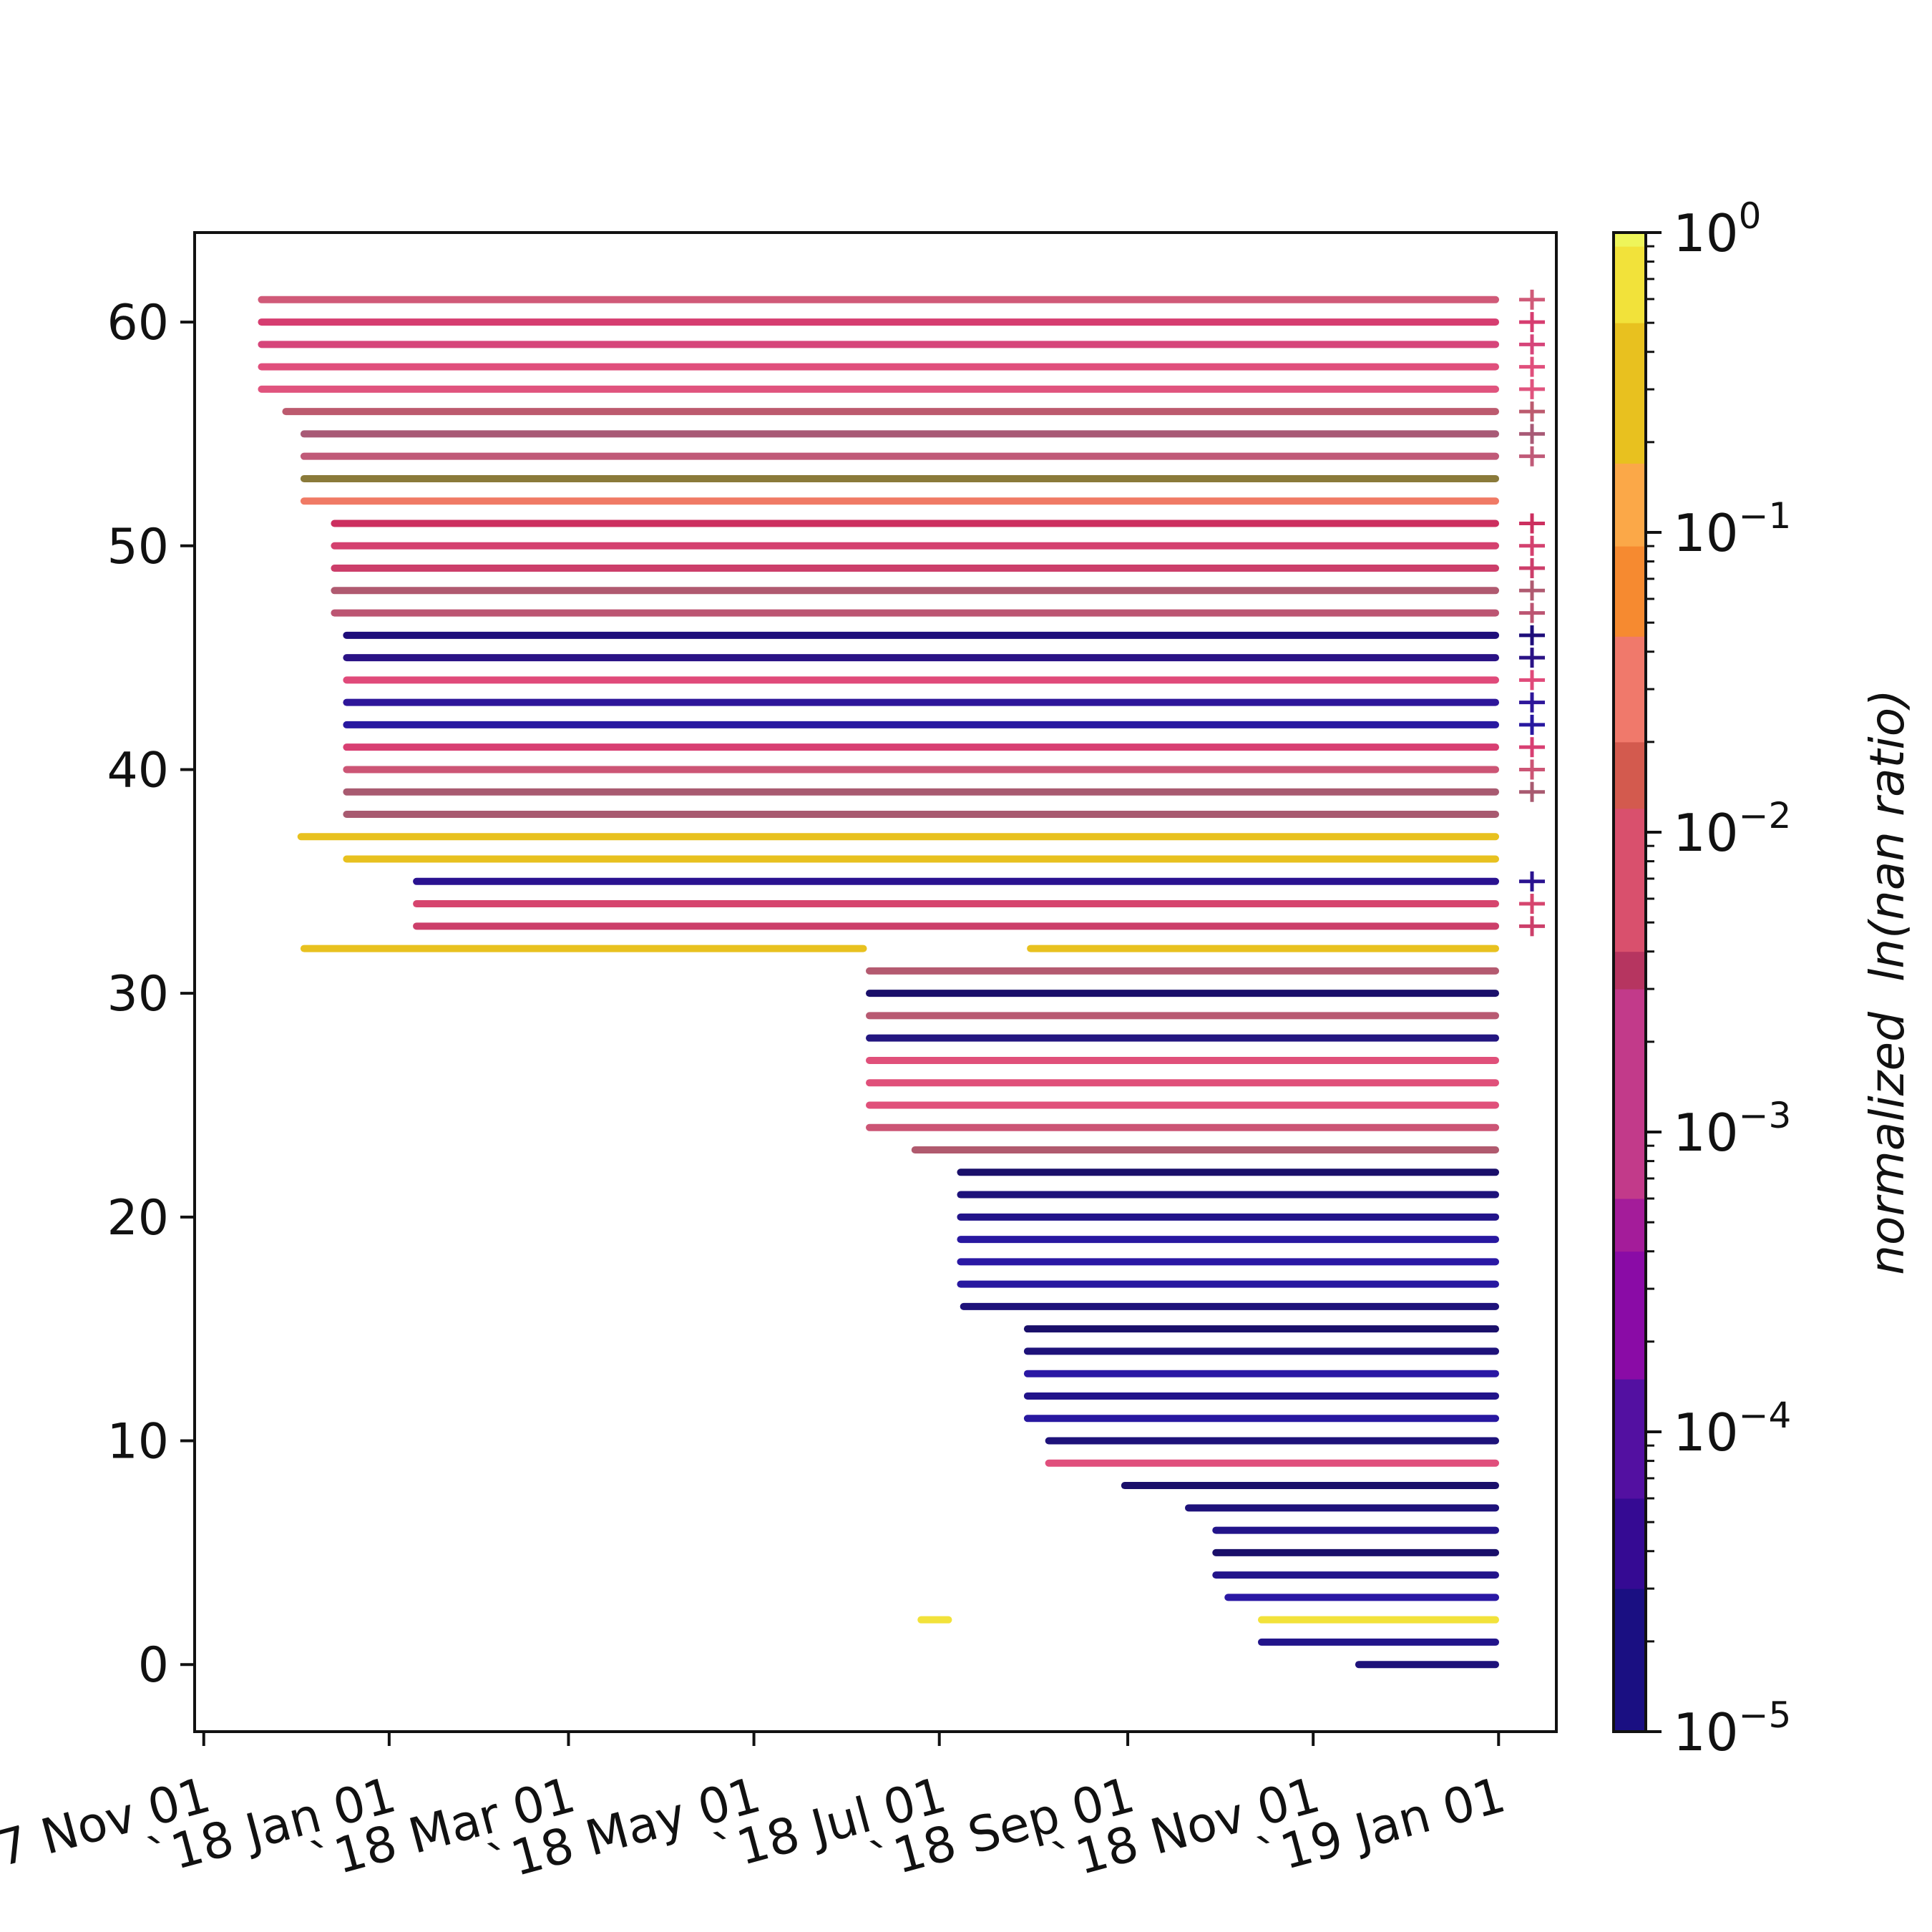  Describe the element at coordinates (1532, 613) in the screenshot. I see `row-markers` at that location.